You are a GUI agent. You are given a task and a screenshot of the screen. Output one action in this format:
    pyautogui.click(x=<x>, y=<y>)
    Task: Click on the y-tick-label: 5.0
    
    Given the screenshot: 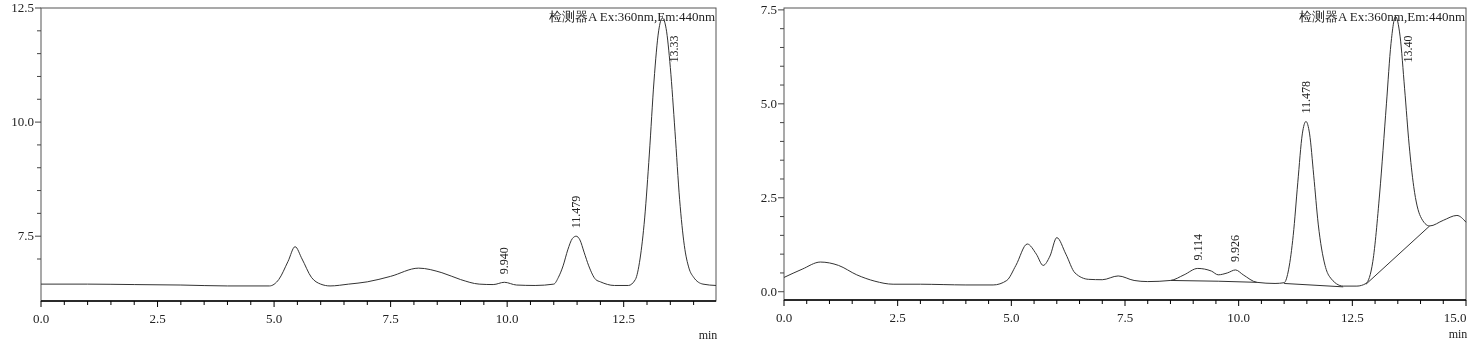 What is the action you would take?
    pyautogui.click(x=768, y=103)
    